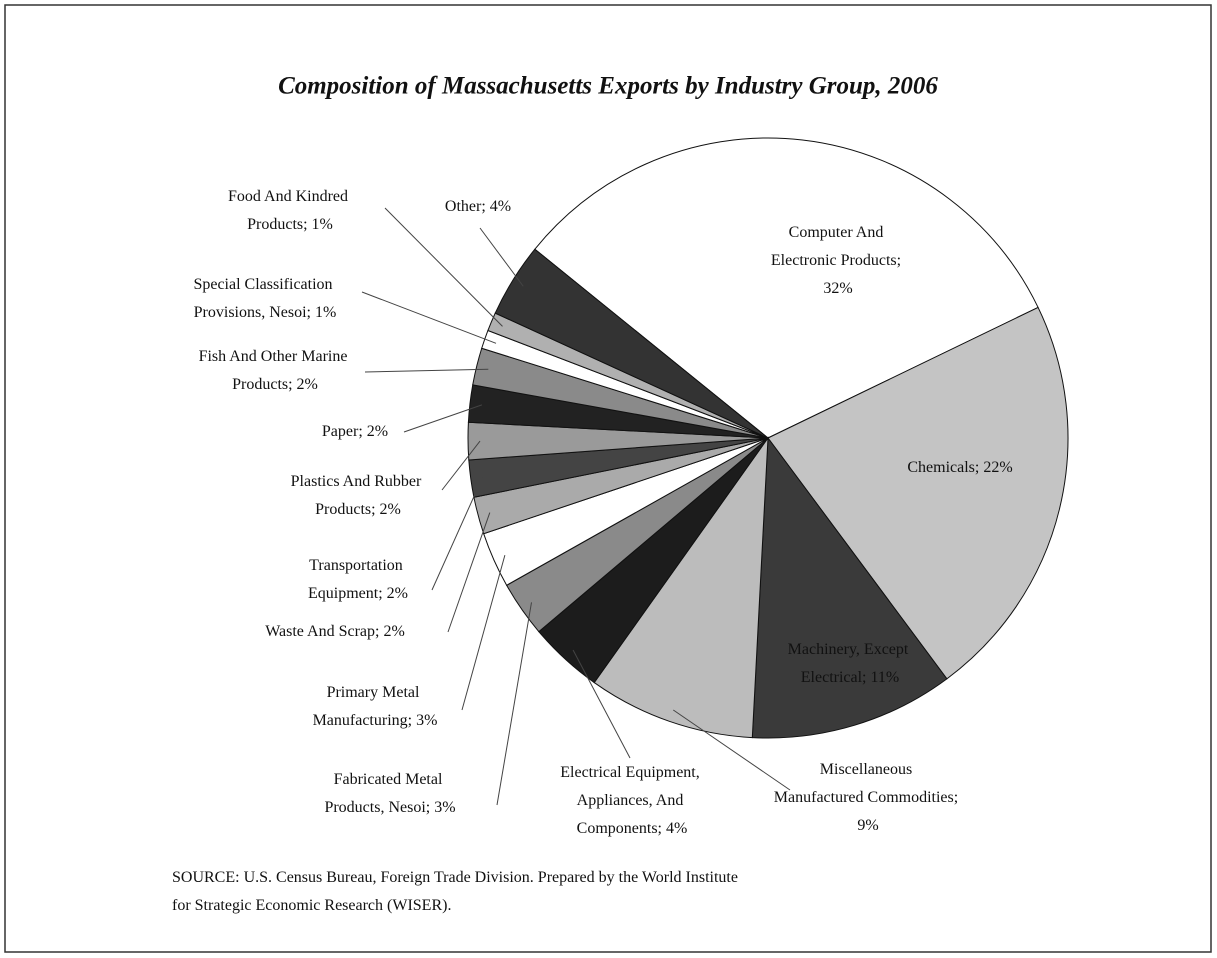 The height and width of the screenshot is (958, 1217). I want to click on slice-label: Fish And Other Marine Products; 2%, so click(275, 370).